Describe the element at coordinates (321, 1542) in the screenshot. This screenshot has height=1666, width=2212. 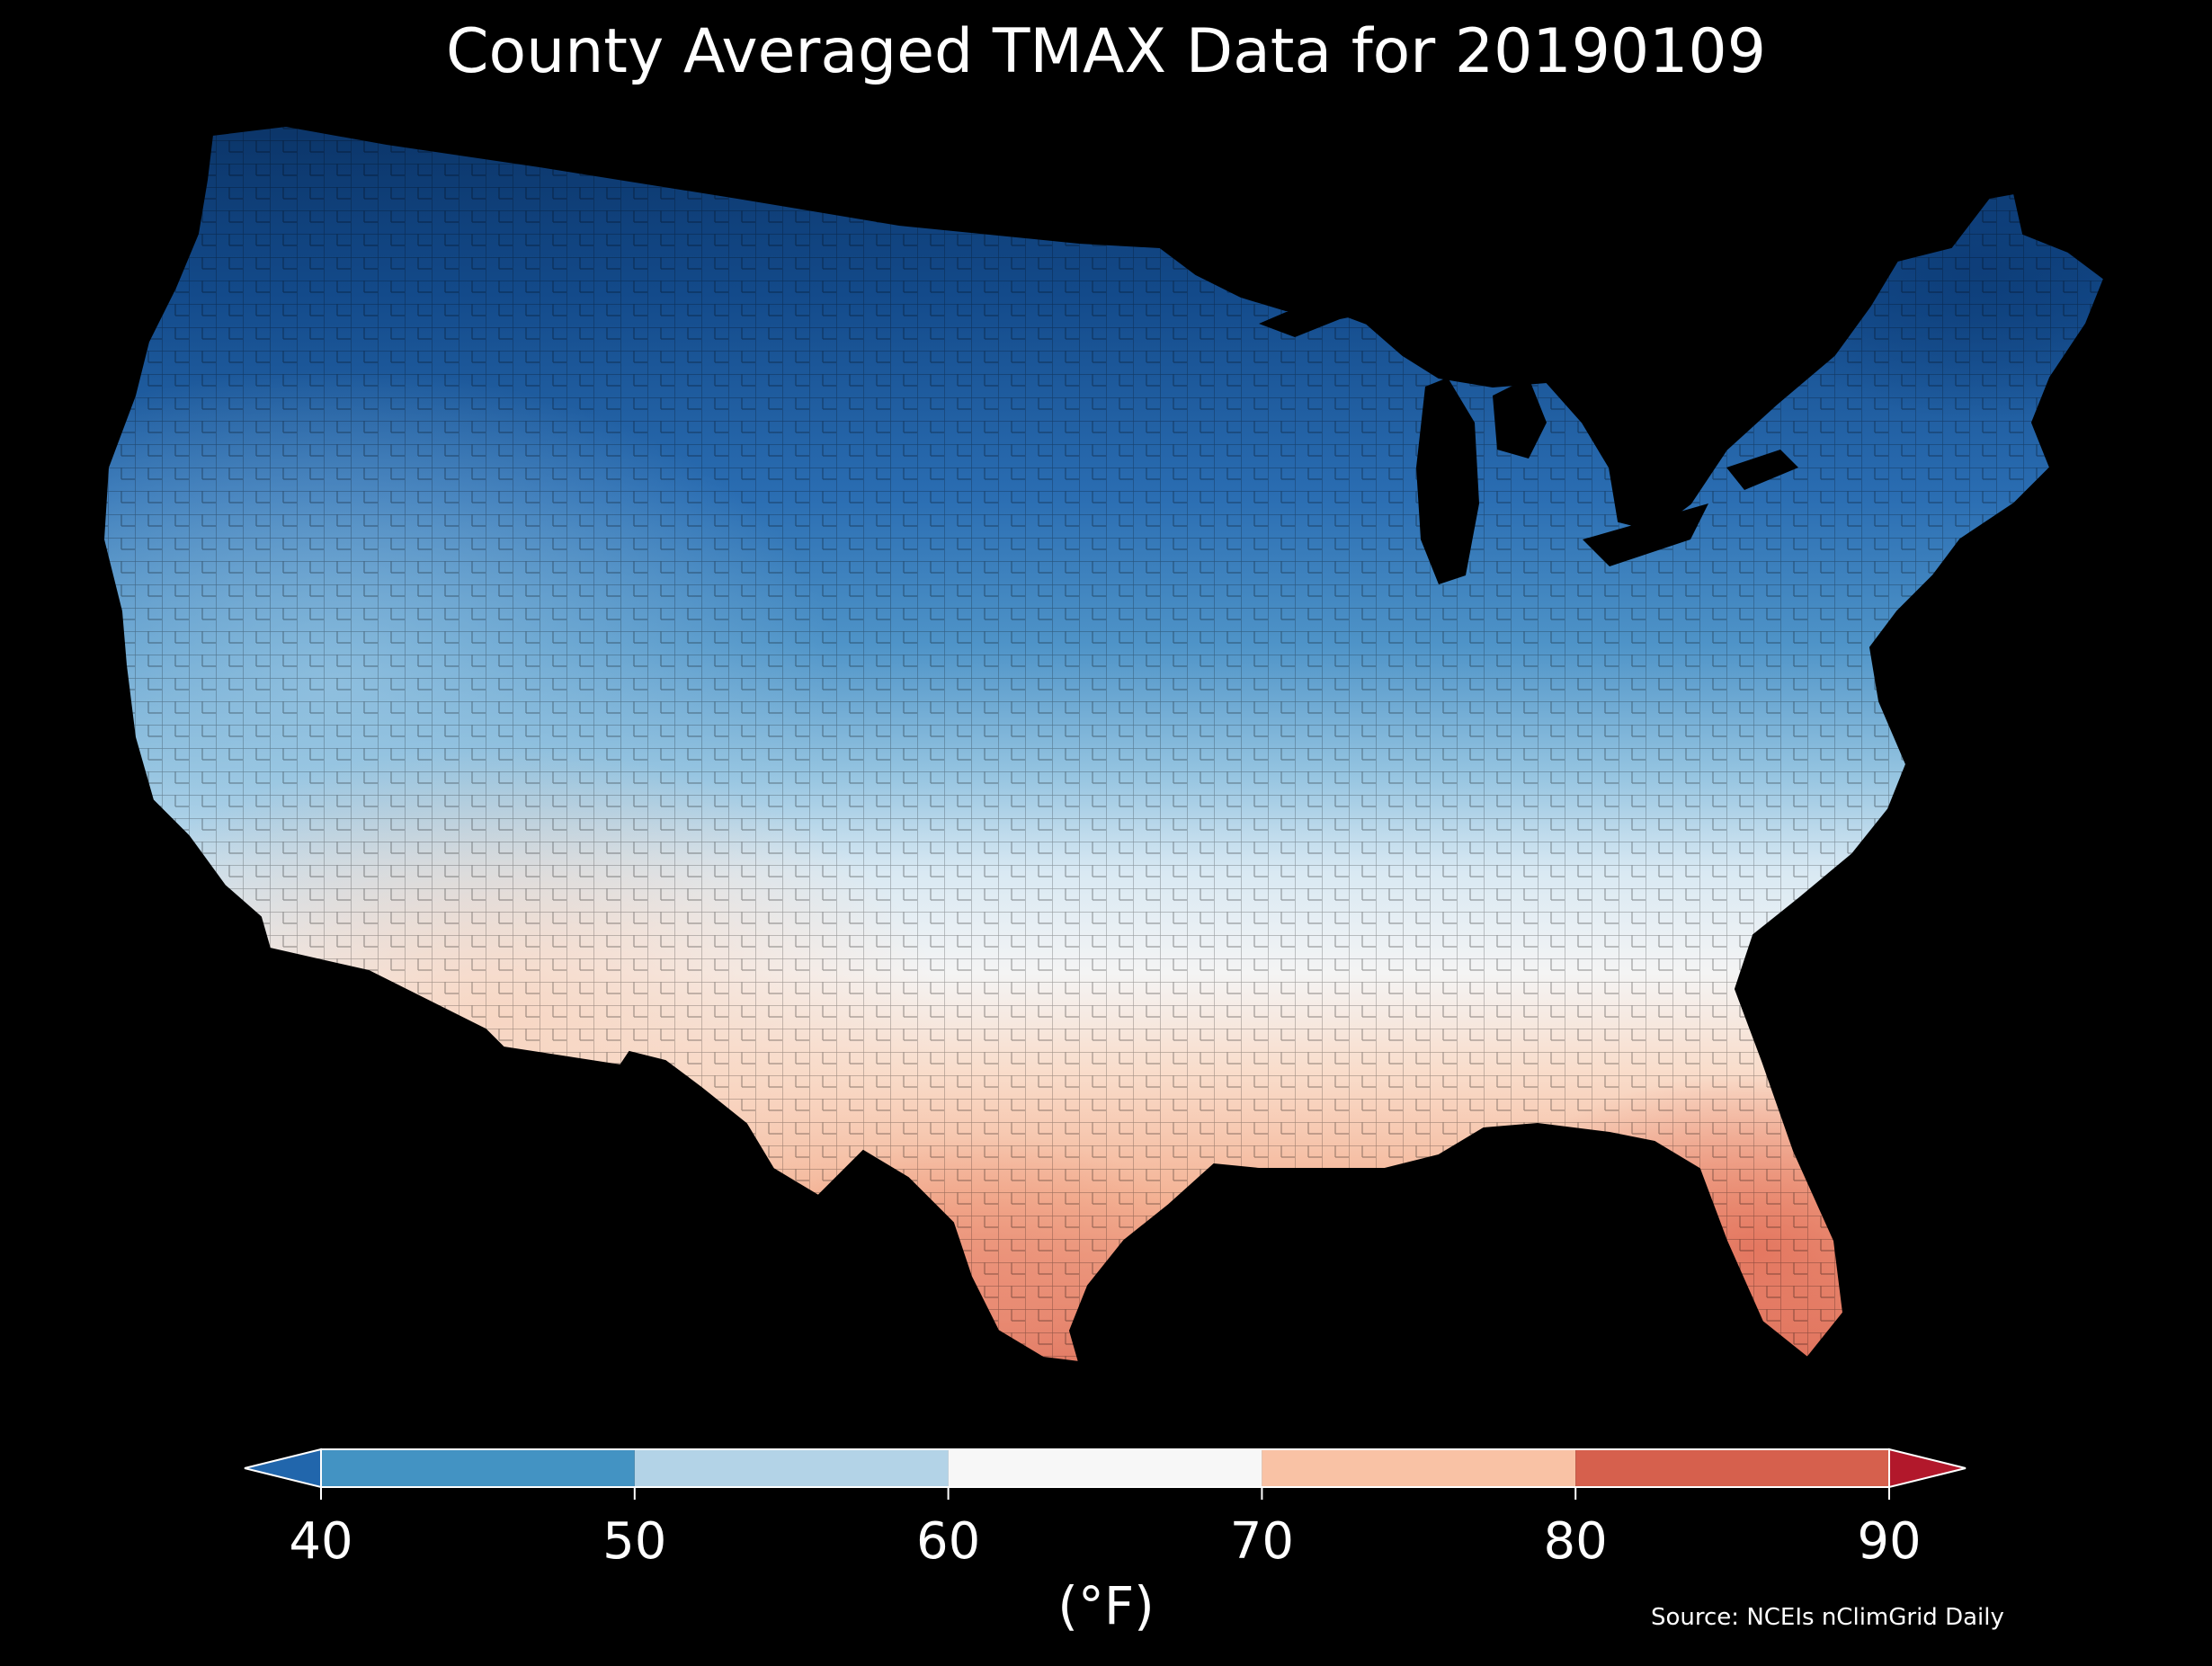
I see `colorbar-tick-label: 40` at that location.